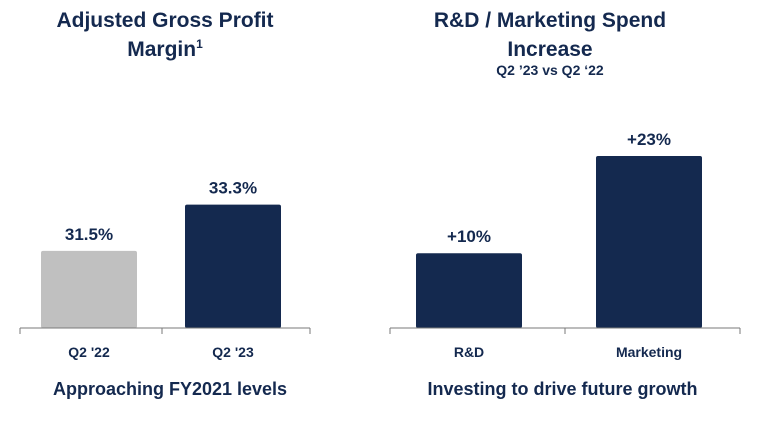  What do you see at coordinates (89, 234) in the screenshot?
I see `data-label-q2-22: 31.5%` at bounding box center [89, 234].